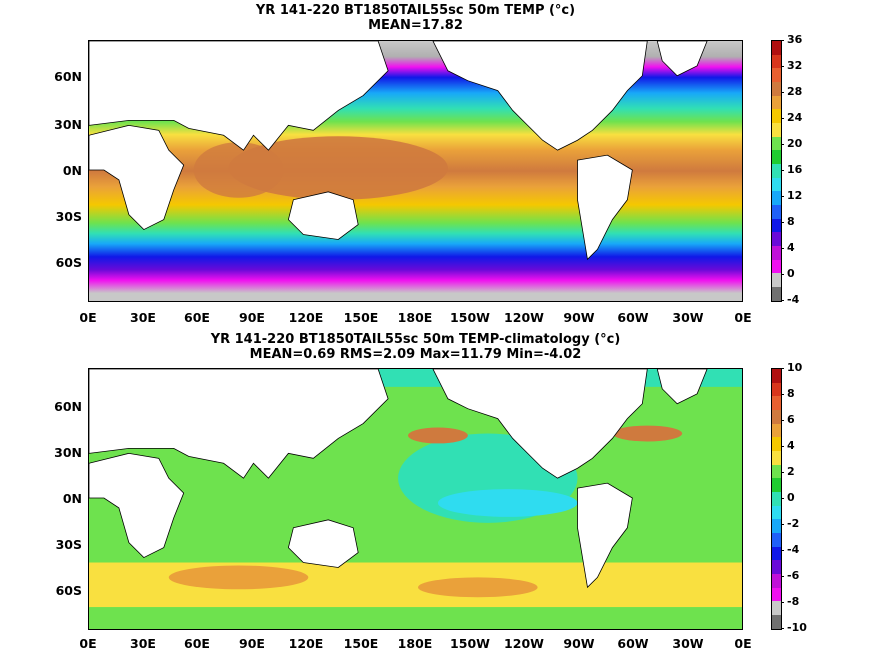 The width and height of the screenshot is (875, 656). Describe the element at coordinates (743, 643) in the screenshot. I see `p2-lon-0E-end: 0E` at that location.